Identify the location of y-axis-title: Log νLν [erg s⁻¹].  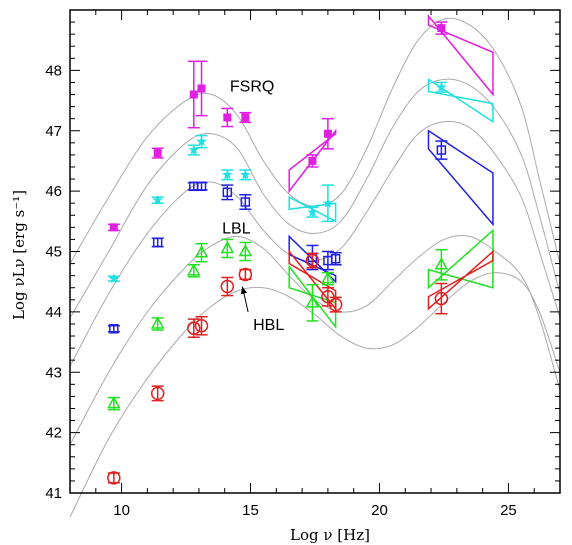
(19, 255).